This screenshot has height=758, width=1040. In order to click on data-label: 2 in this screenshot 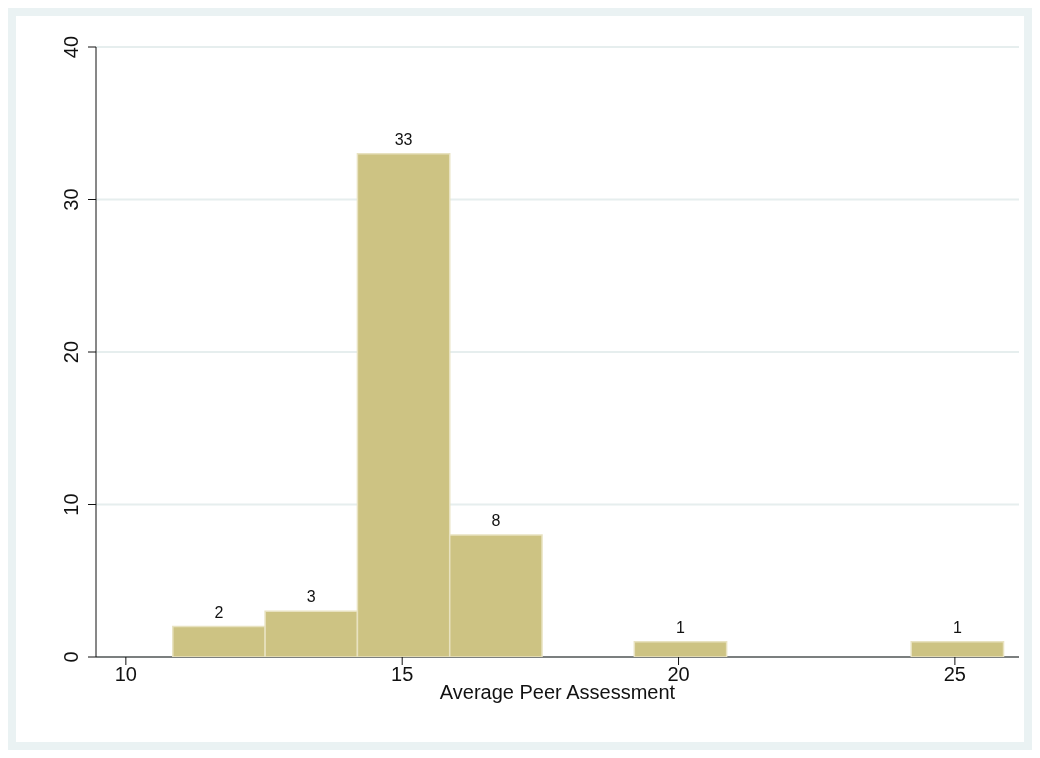, I will do `click(219, 612)`.